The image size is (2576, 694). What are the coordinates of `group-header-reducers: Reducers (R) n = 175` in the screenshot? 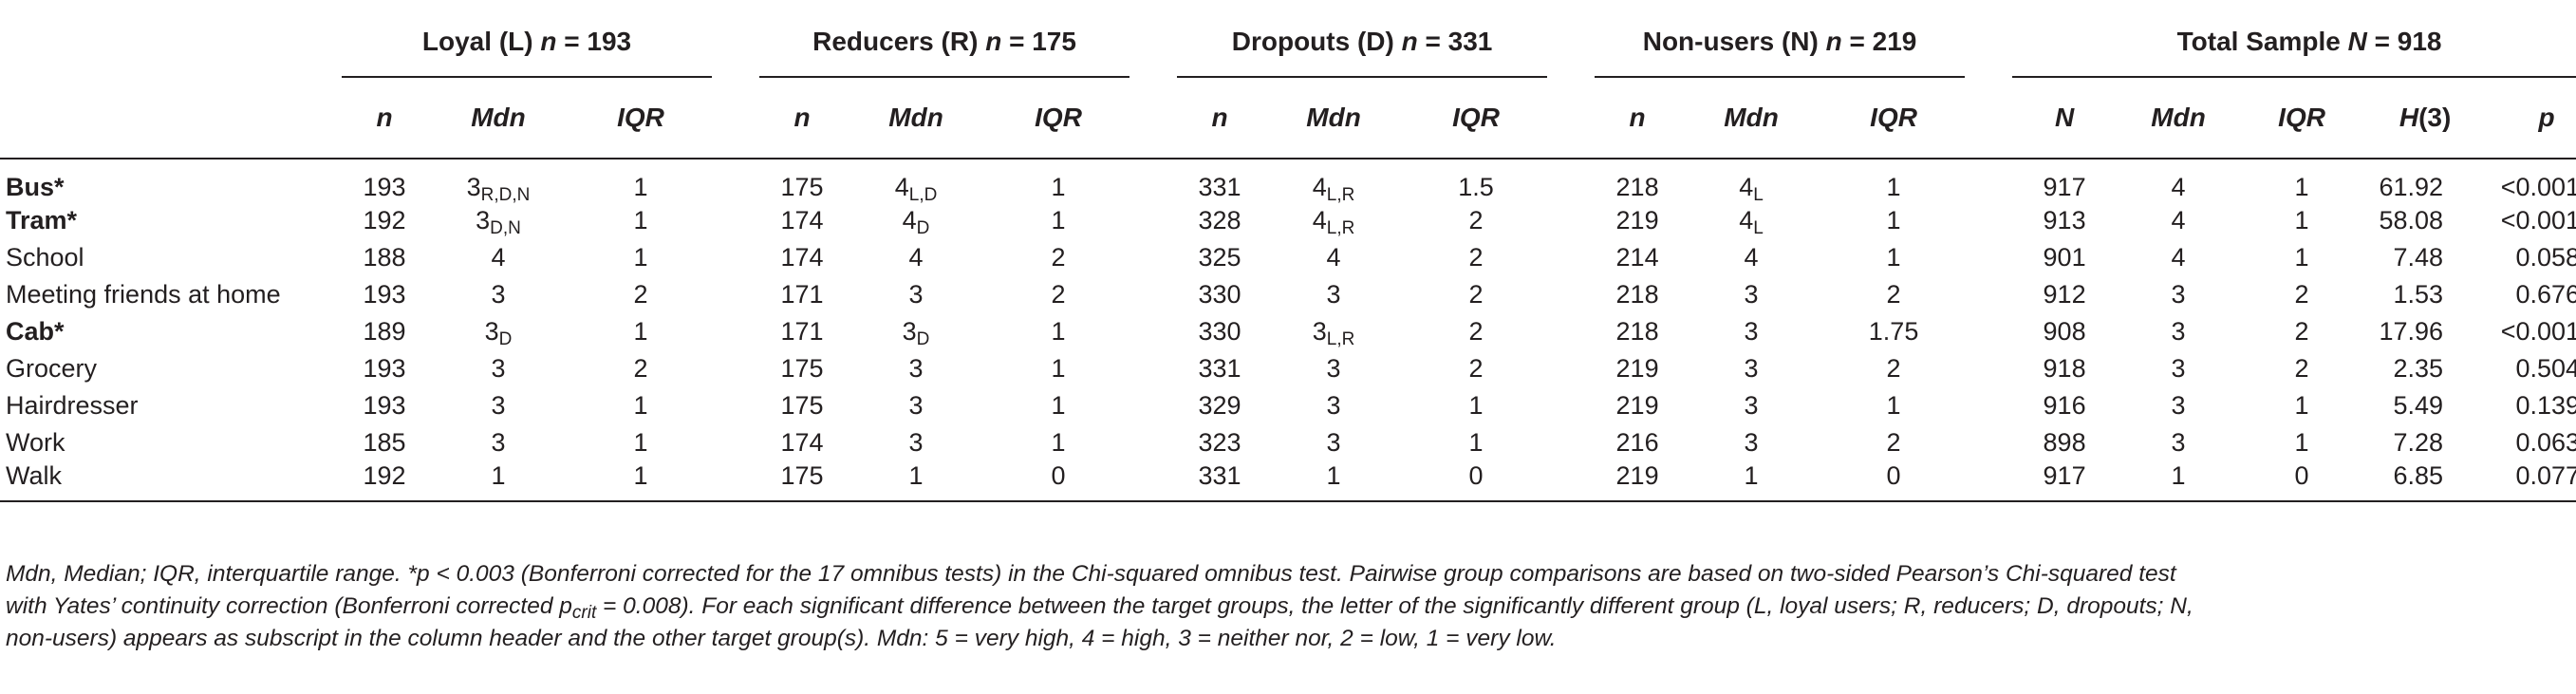 It's located at (944, 41).